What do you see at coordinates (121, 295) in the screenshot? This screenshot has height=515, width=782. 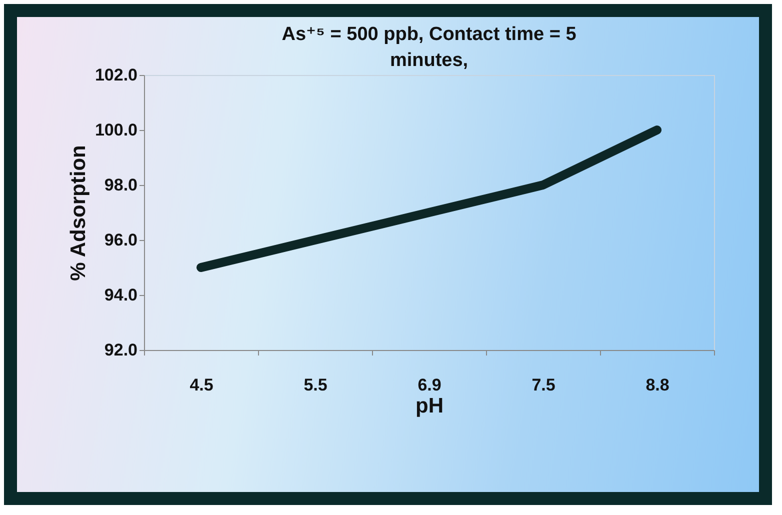 I see `y-tick-label: 94.0` at bounding box center [121, 295].